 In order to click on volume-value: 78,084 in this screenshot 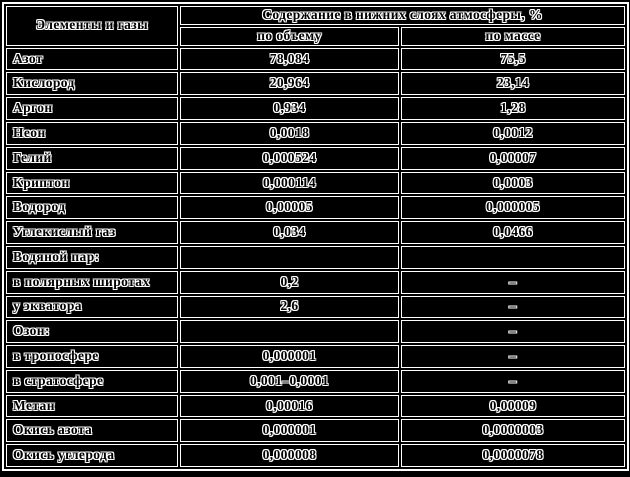, I will do `click(289, 59)`.